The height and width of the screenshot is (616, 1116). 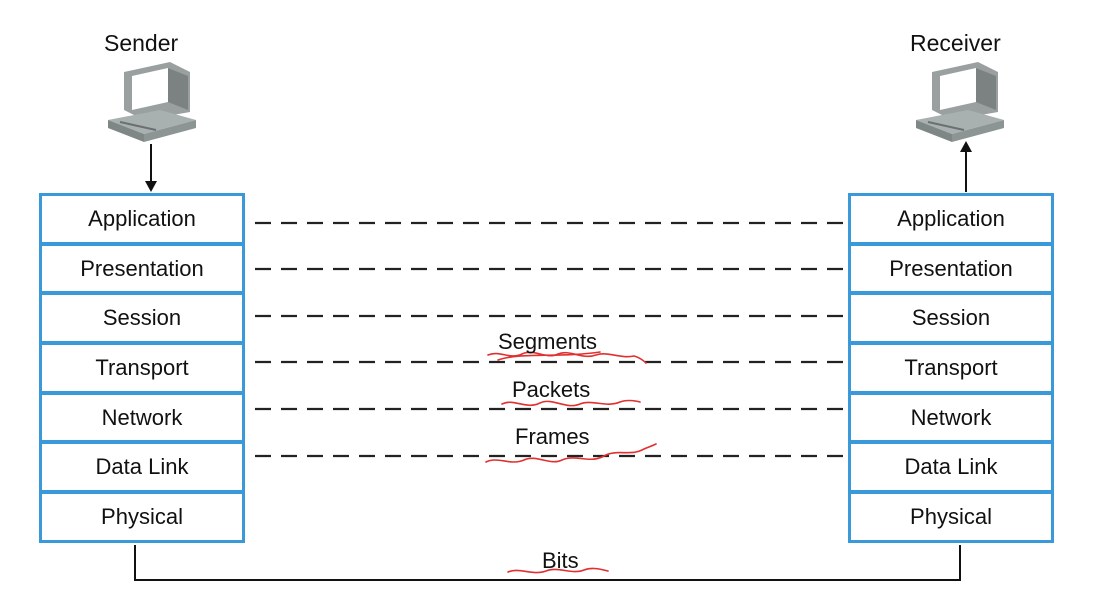 I want to click on physical-wire, so click(x=547, y=563).